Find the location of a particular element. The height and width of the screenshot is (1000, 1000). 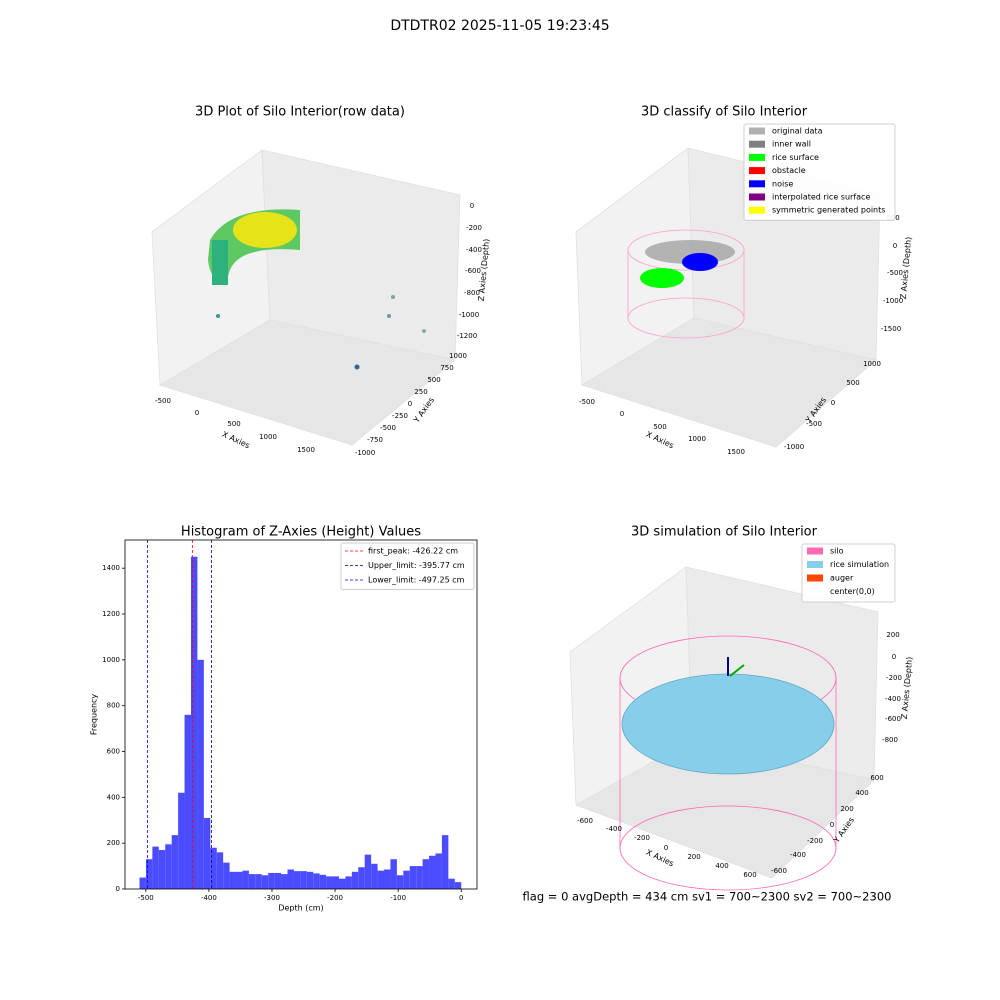

y-tick-label: 1400 is located at coordinates (111, 568).